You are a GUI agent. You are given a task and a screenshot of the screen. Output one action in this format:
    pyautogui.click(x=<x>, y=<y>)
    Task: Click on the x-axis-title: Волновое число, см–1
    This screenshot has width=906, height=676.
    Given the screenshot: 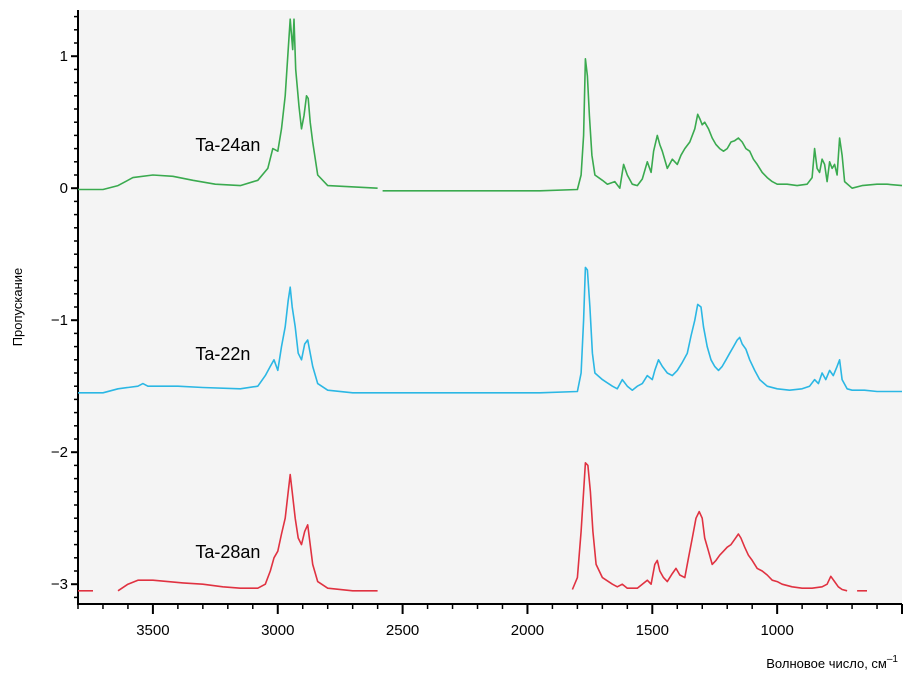 What is the action you would take?
    pyautogui.click(x=832, y=662)
    